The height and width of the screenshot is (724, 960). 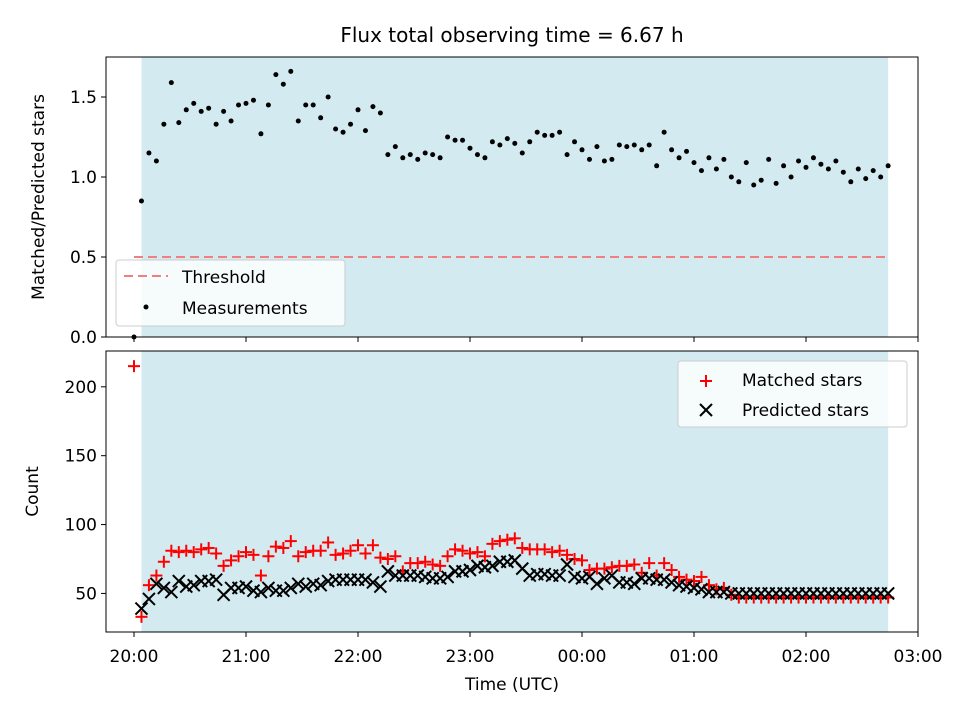 I want to click on top-y-axis-label: Matched/Predicted stars, so click(x=39, y=197).